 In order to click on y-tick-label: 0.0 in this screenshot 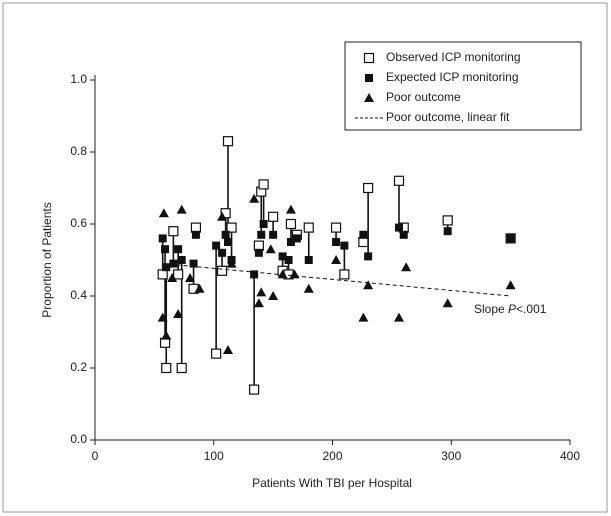, I will do `click(78, 439)`.